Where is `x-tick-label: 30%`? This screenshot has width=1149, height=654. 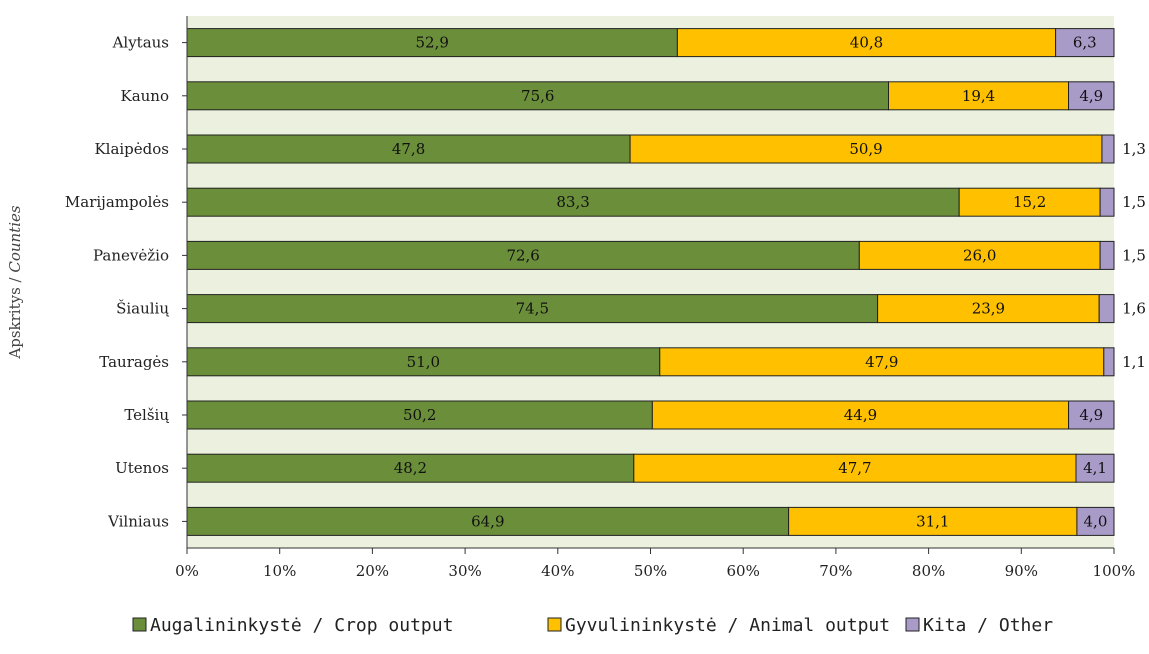
x-tick-label: 30% is located at coordinates (464, 571).